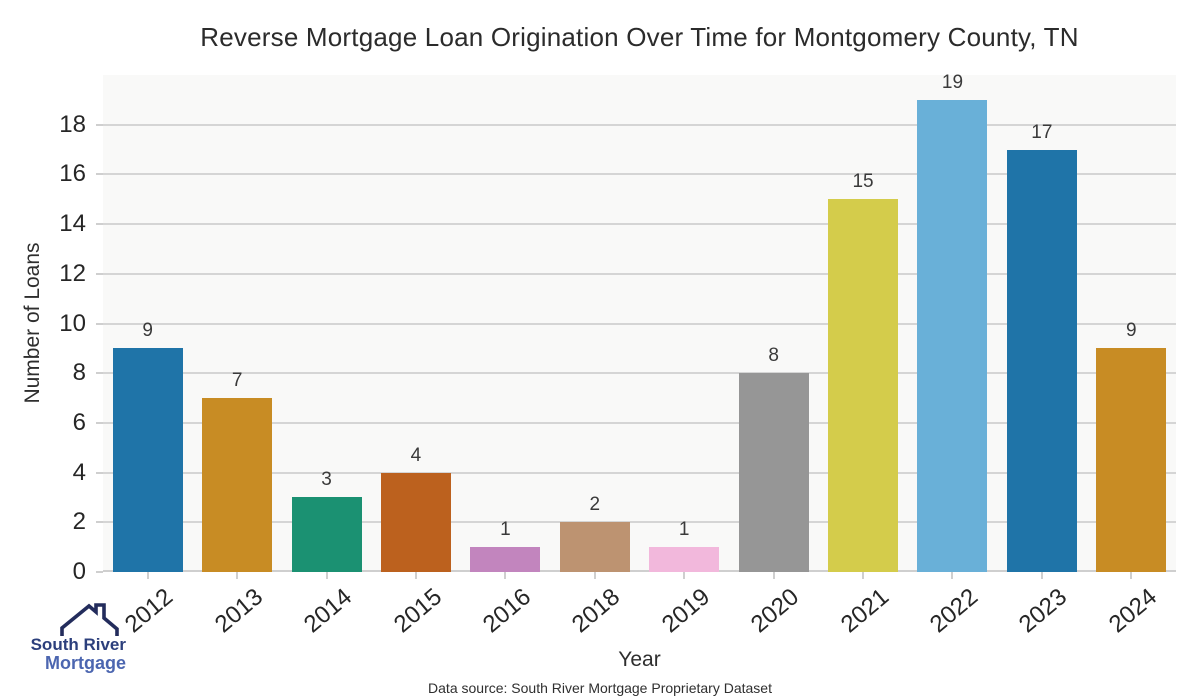 This screenshot has height=700, width=1200. What do you see at coordinates (594, 575) in the screenshot?
I see `x-tick-mark-2018` at bounding box center [594, 575].